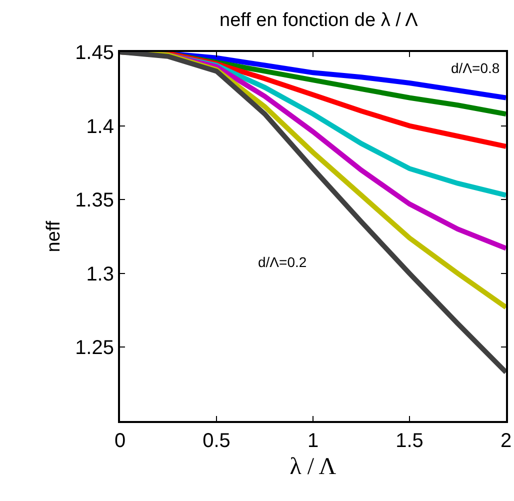 The height and width of the screenshot is (501, 514). What do you see at coordinates (313, 467) in the screenshot?
I see `x-axis-title: λ / Λ` at bounding box center [313, 467].